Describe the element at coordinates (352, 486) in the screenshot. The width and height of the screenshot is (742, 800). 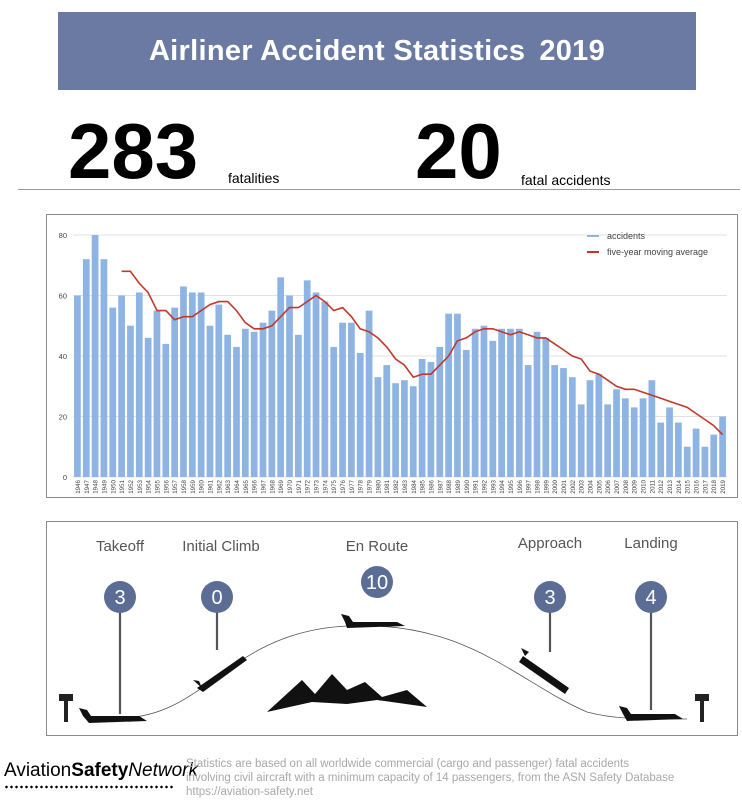
I see `x-tick-label: 1977` at that location.